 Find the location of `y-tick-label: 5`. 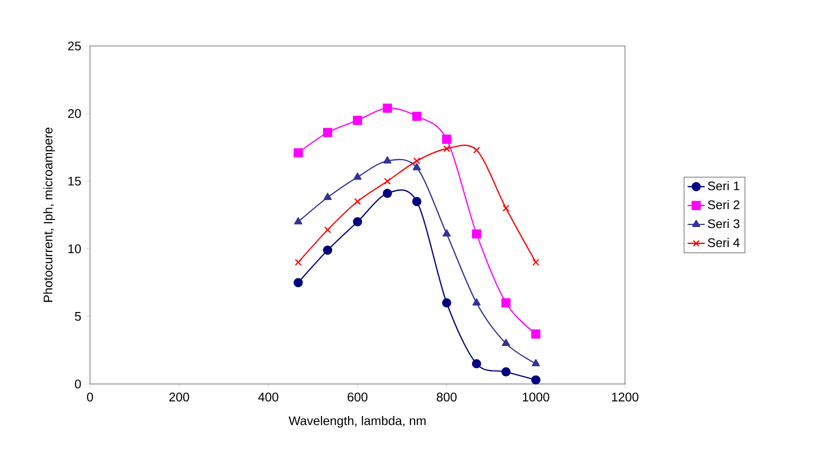

y-tick-label: 5 is located at coordinates (77, 316).